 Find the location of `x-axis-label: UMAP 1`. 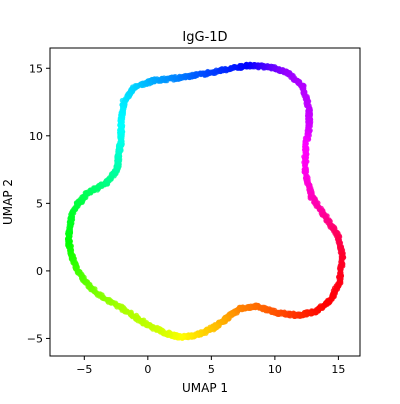

x-axis-label: UMAP 1 is located at coordinates (205, 388).